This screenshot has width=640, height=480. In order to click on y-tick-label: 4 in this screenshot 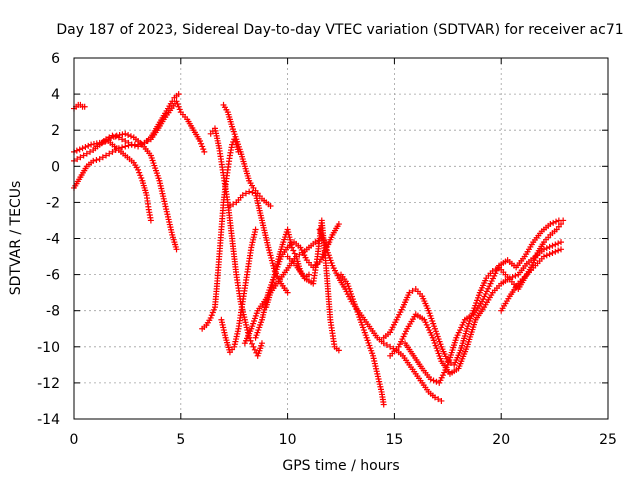, I will do `click(55, 95)`.